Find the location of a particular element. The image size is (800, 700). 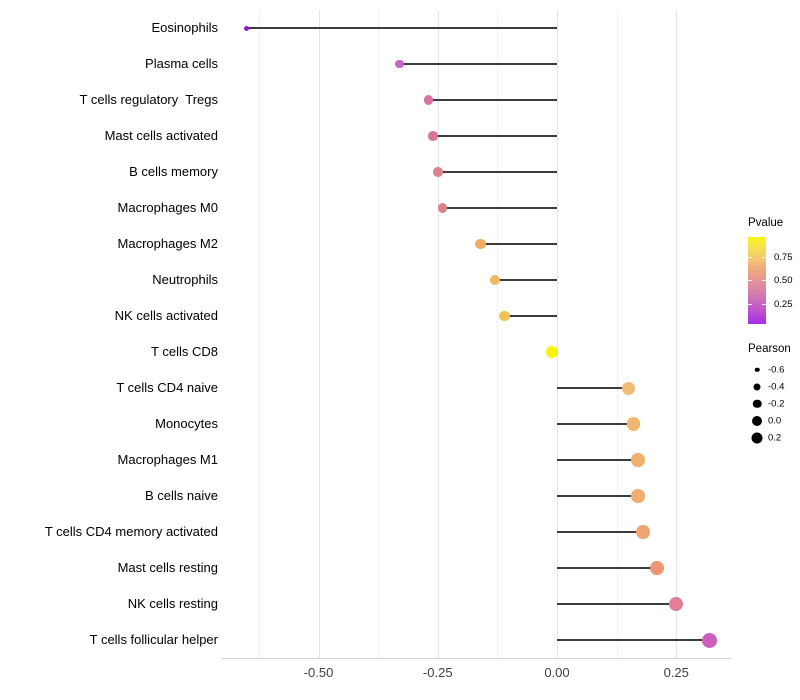

pearson-legend-label: 0.2 is located at coordinates (775, 437).